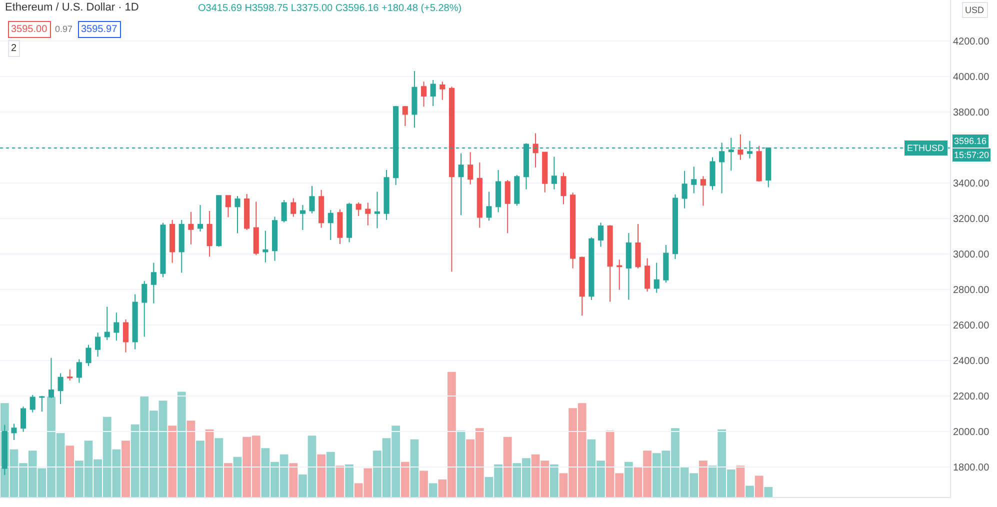 Image resolution: width=997 pixels, height=507 pixels. Describe the element at coordinates (330, 8) in the screenshot. I see `annotation: O3415.69 H3598.75 L3375.00 C3596.16 +180.48 (+5.28%)` at that location.